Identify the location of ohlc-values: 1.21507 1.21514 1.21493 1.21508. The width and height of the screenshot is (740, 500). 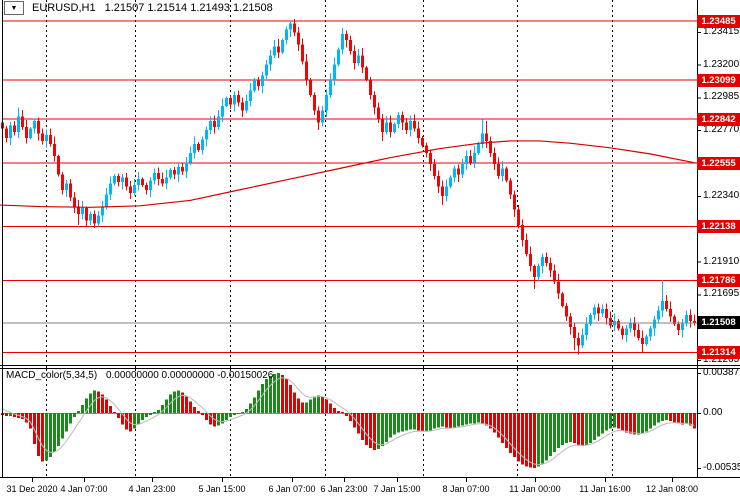
(188, 8).